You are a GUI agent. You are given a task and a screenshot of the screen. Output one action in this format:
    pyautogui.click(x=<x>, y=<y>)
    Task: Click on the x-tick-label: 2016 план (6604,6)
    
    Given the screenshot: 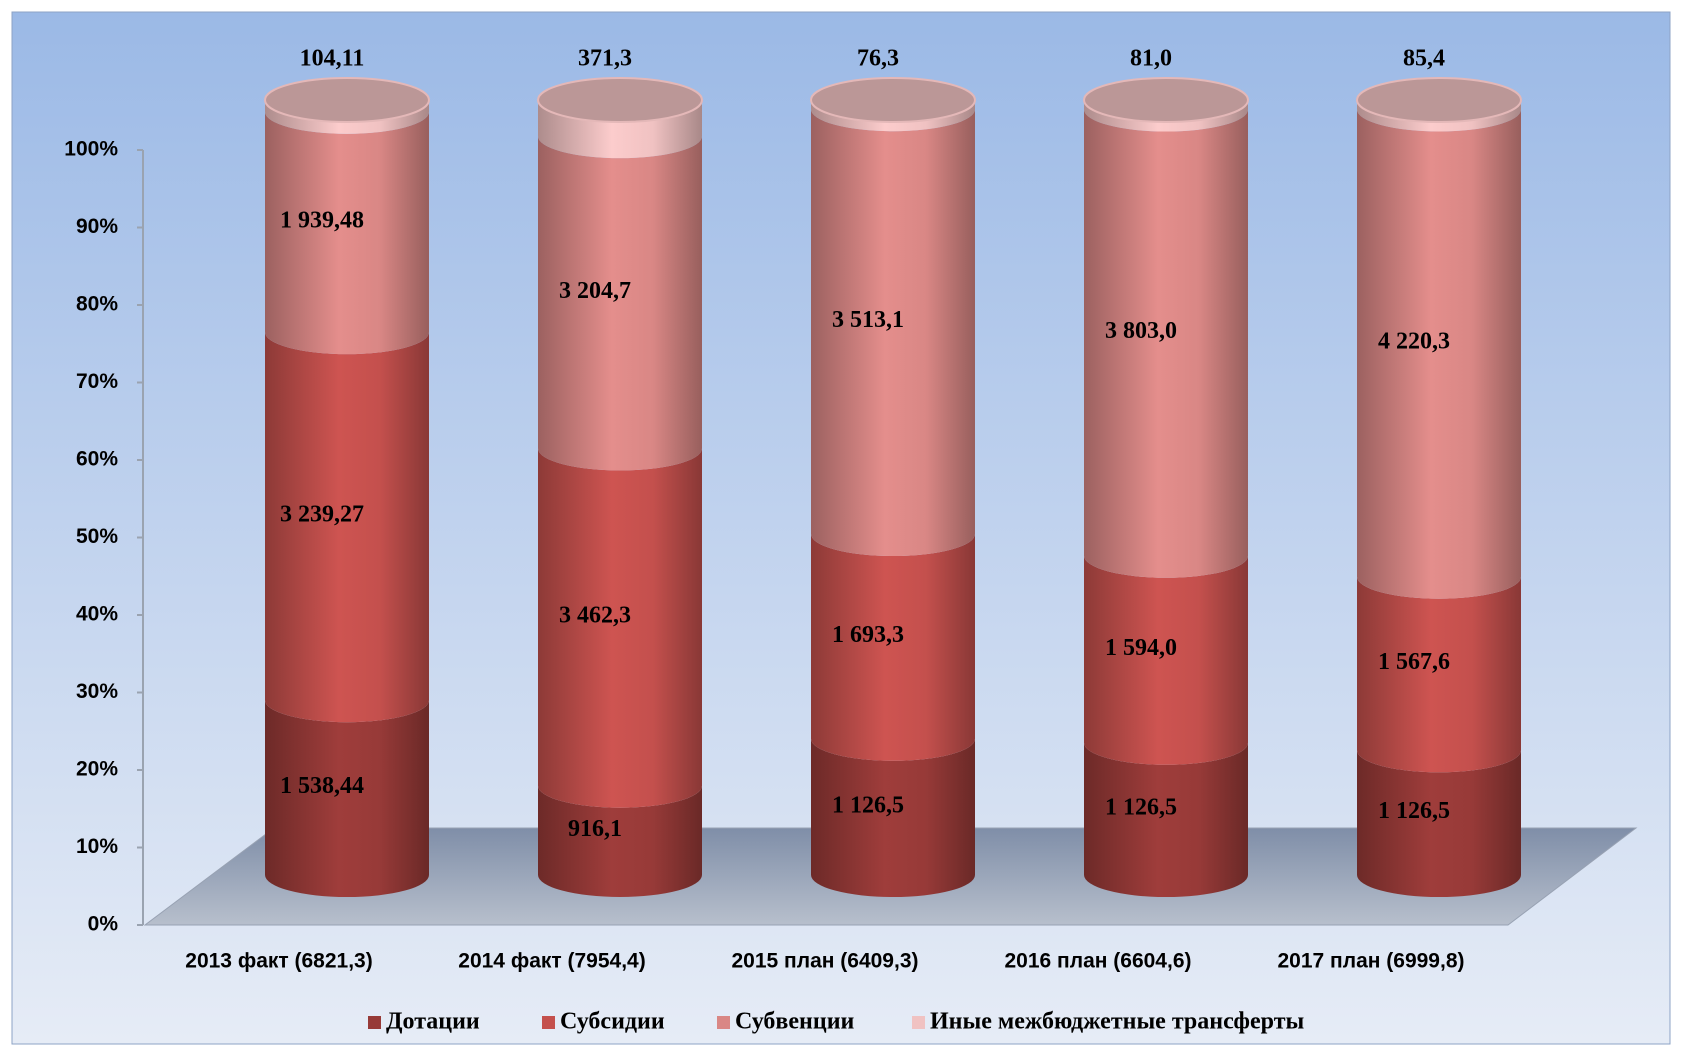 What is the action you would take?
    pyautogui.click(x=1098, y=961)
    